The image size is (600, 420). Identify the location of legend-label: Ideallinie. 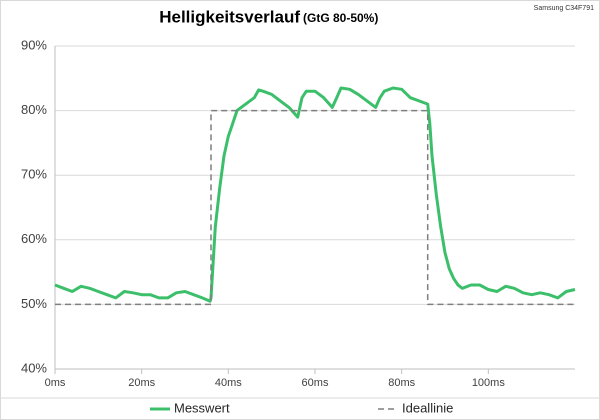
(427, 407).